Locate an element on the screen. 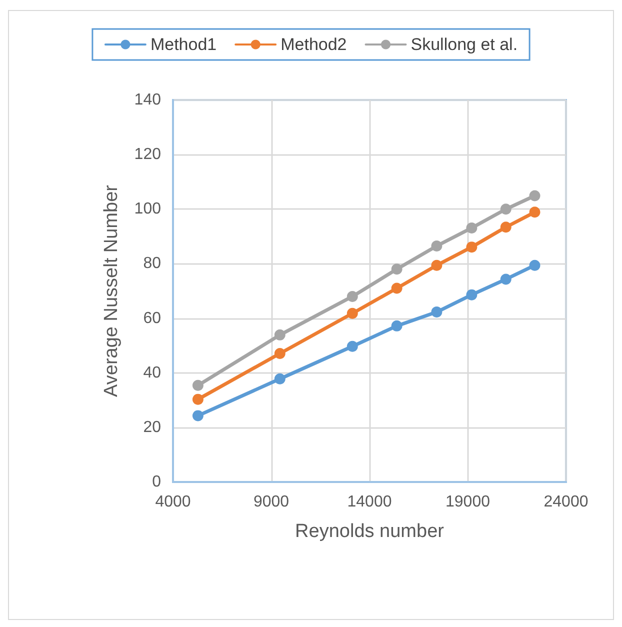 This screenshot has height=627, width=622. y-axis-title: Average Nusselt Number is located at coordinates (111, 290).